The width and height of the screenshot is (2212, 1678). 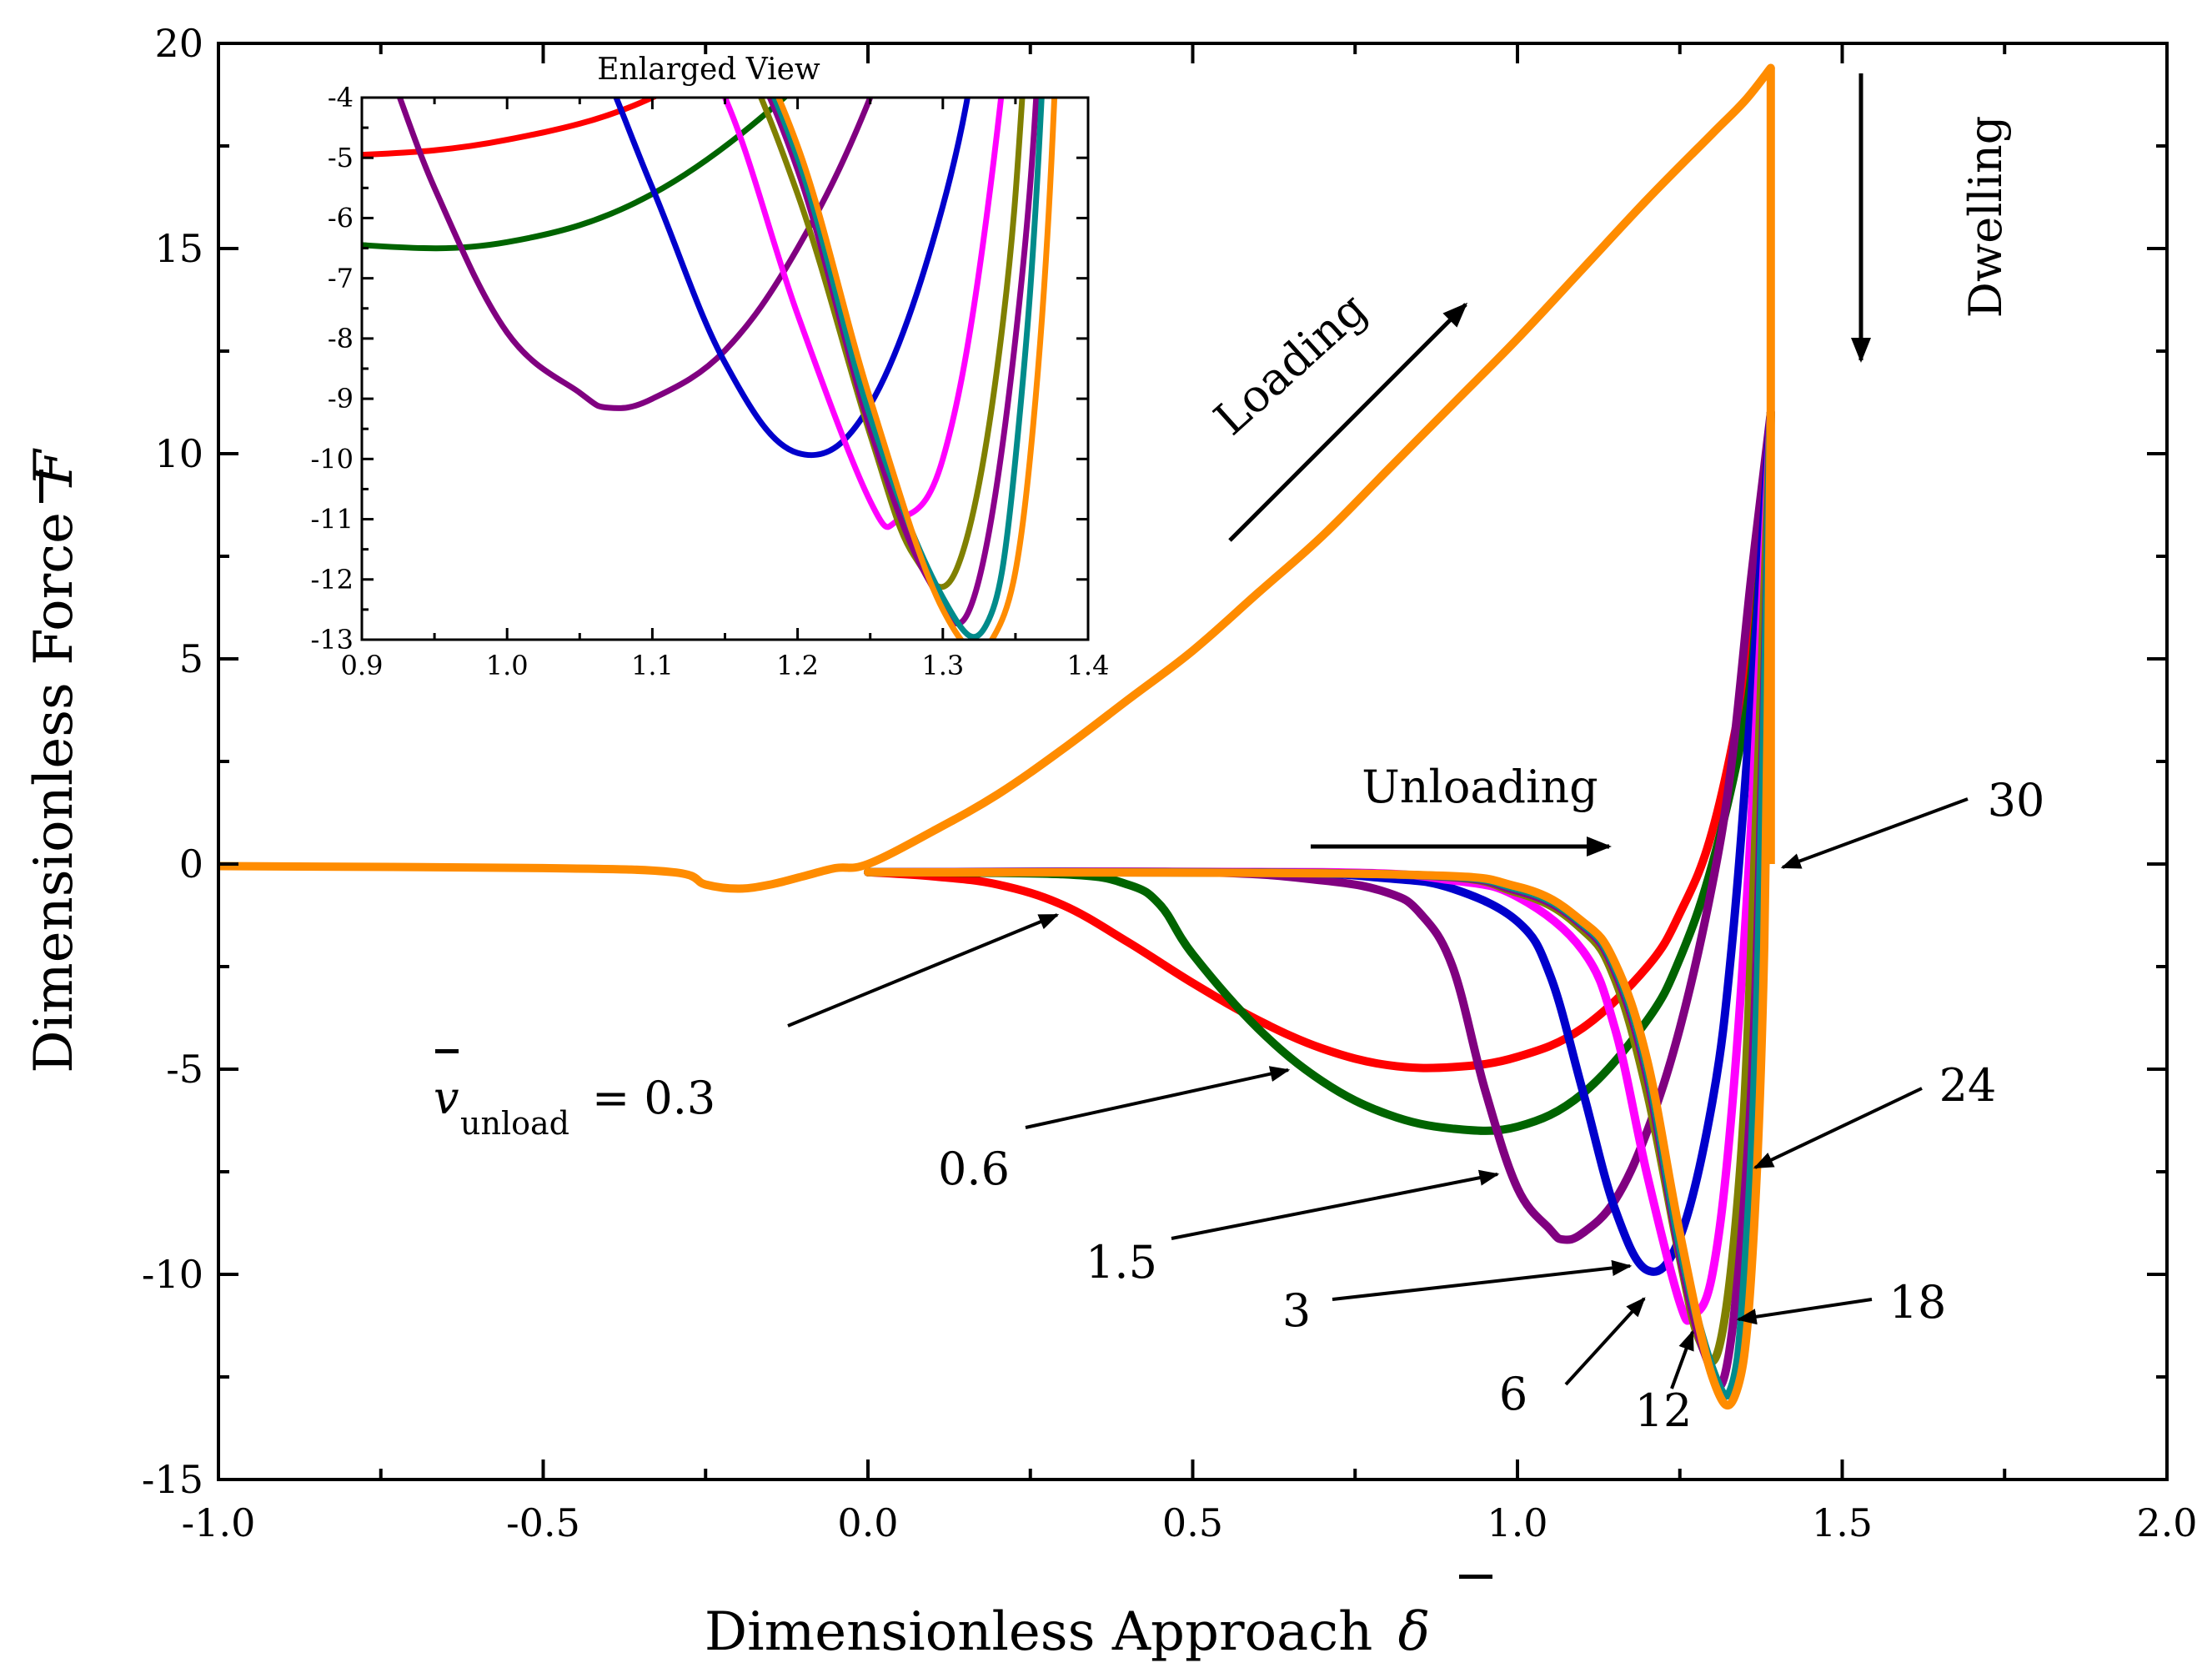 I want to click on x-tick-label: 2.0, so click(x=2166, y=1522).